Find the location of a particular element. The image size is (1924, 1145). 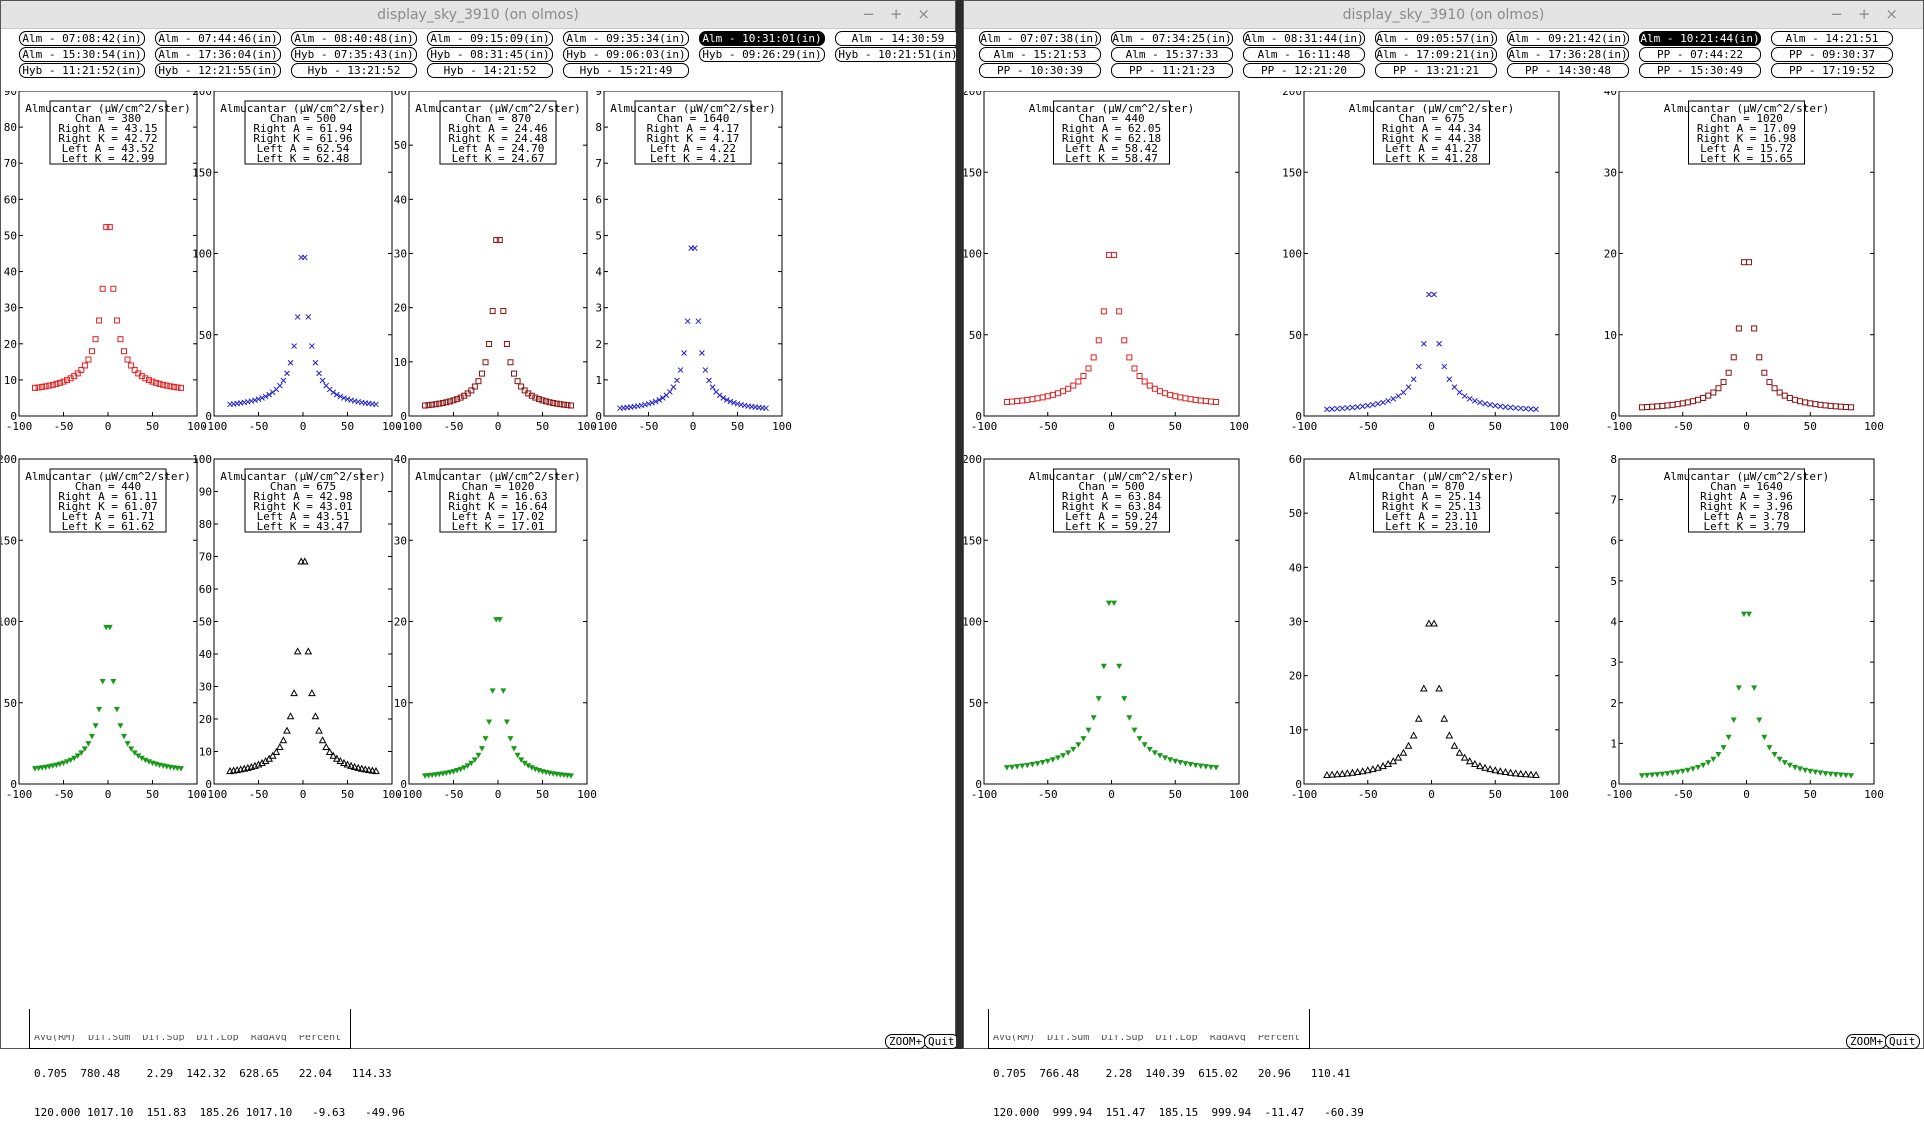

tab-measurement: Alm - 14:21:51 is located at coordinates (1832, 38).